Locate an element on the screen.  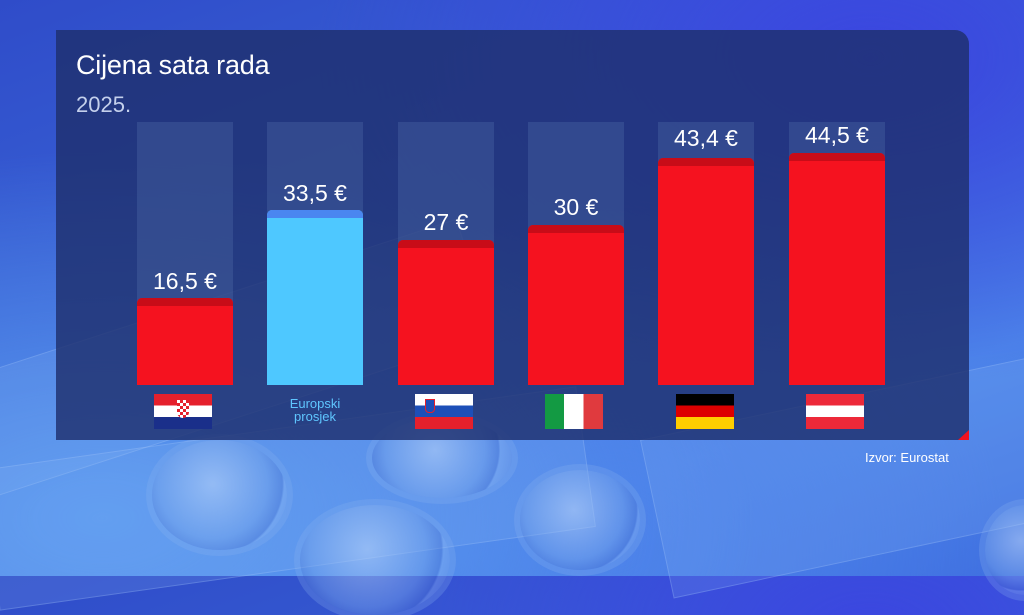
chart-subtitle: 2025. is located at coordinates (104, 104).